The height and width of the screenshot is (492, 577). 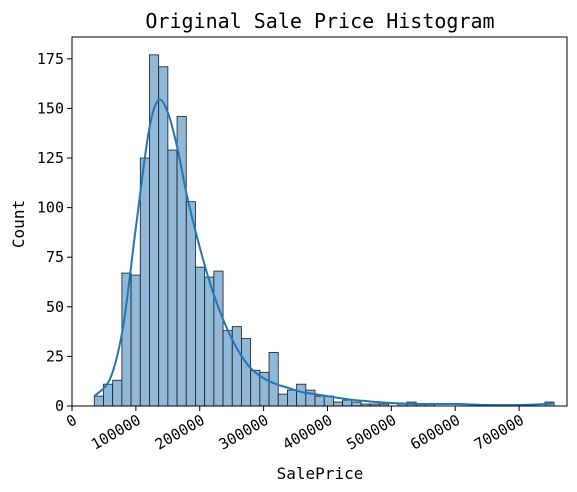 What do you see at coordinates (71, 421) in the screenshot?
I see `x-tick-label: 0` at bounding box center [71, 421].